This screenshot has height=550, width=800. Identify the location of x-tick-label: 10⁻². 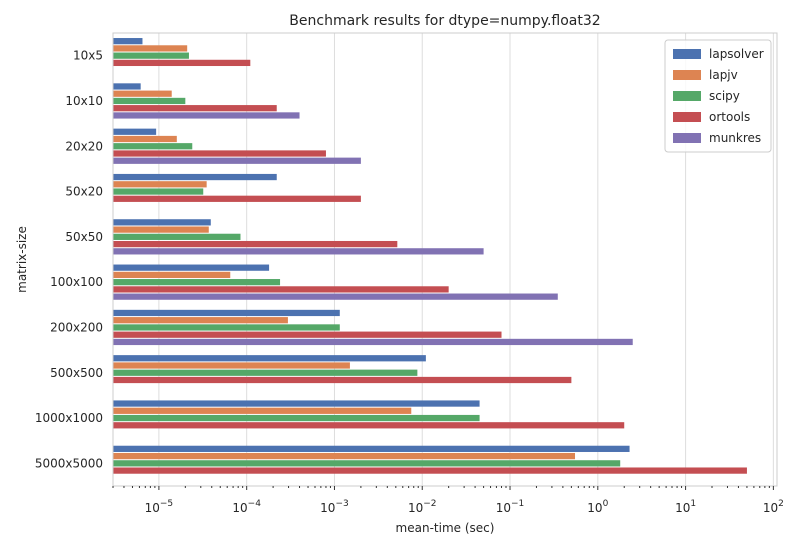
(422, 507).